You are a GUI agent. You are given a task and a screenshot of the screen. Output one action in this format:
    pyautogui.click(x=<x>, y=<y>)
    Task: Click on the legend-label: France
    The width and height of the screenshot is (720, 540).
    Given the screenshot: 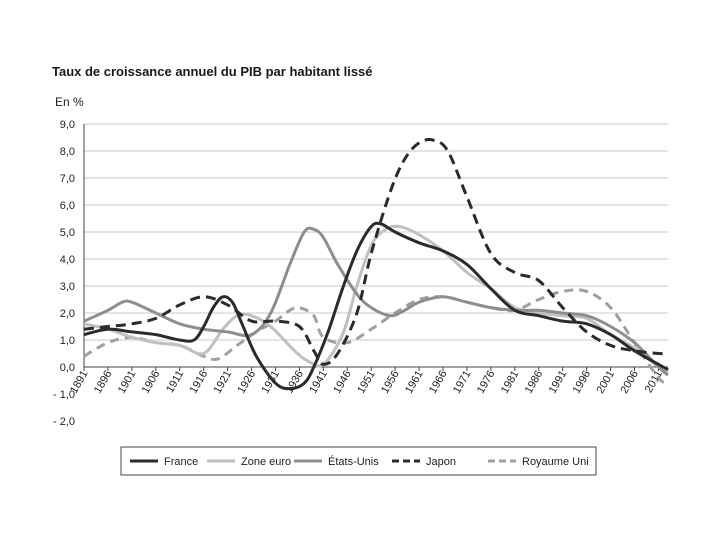 What is the action you would take?
    pyautogui.click(x=181, y=462)
    